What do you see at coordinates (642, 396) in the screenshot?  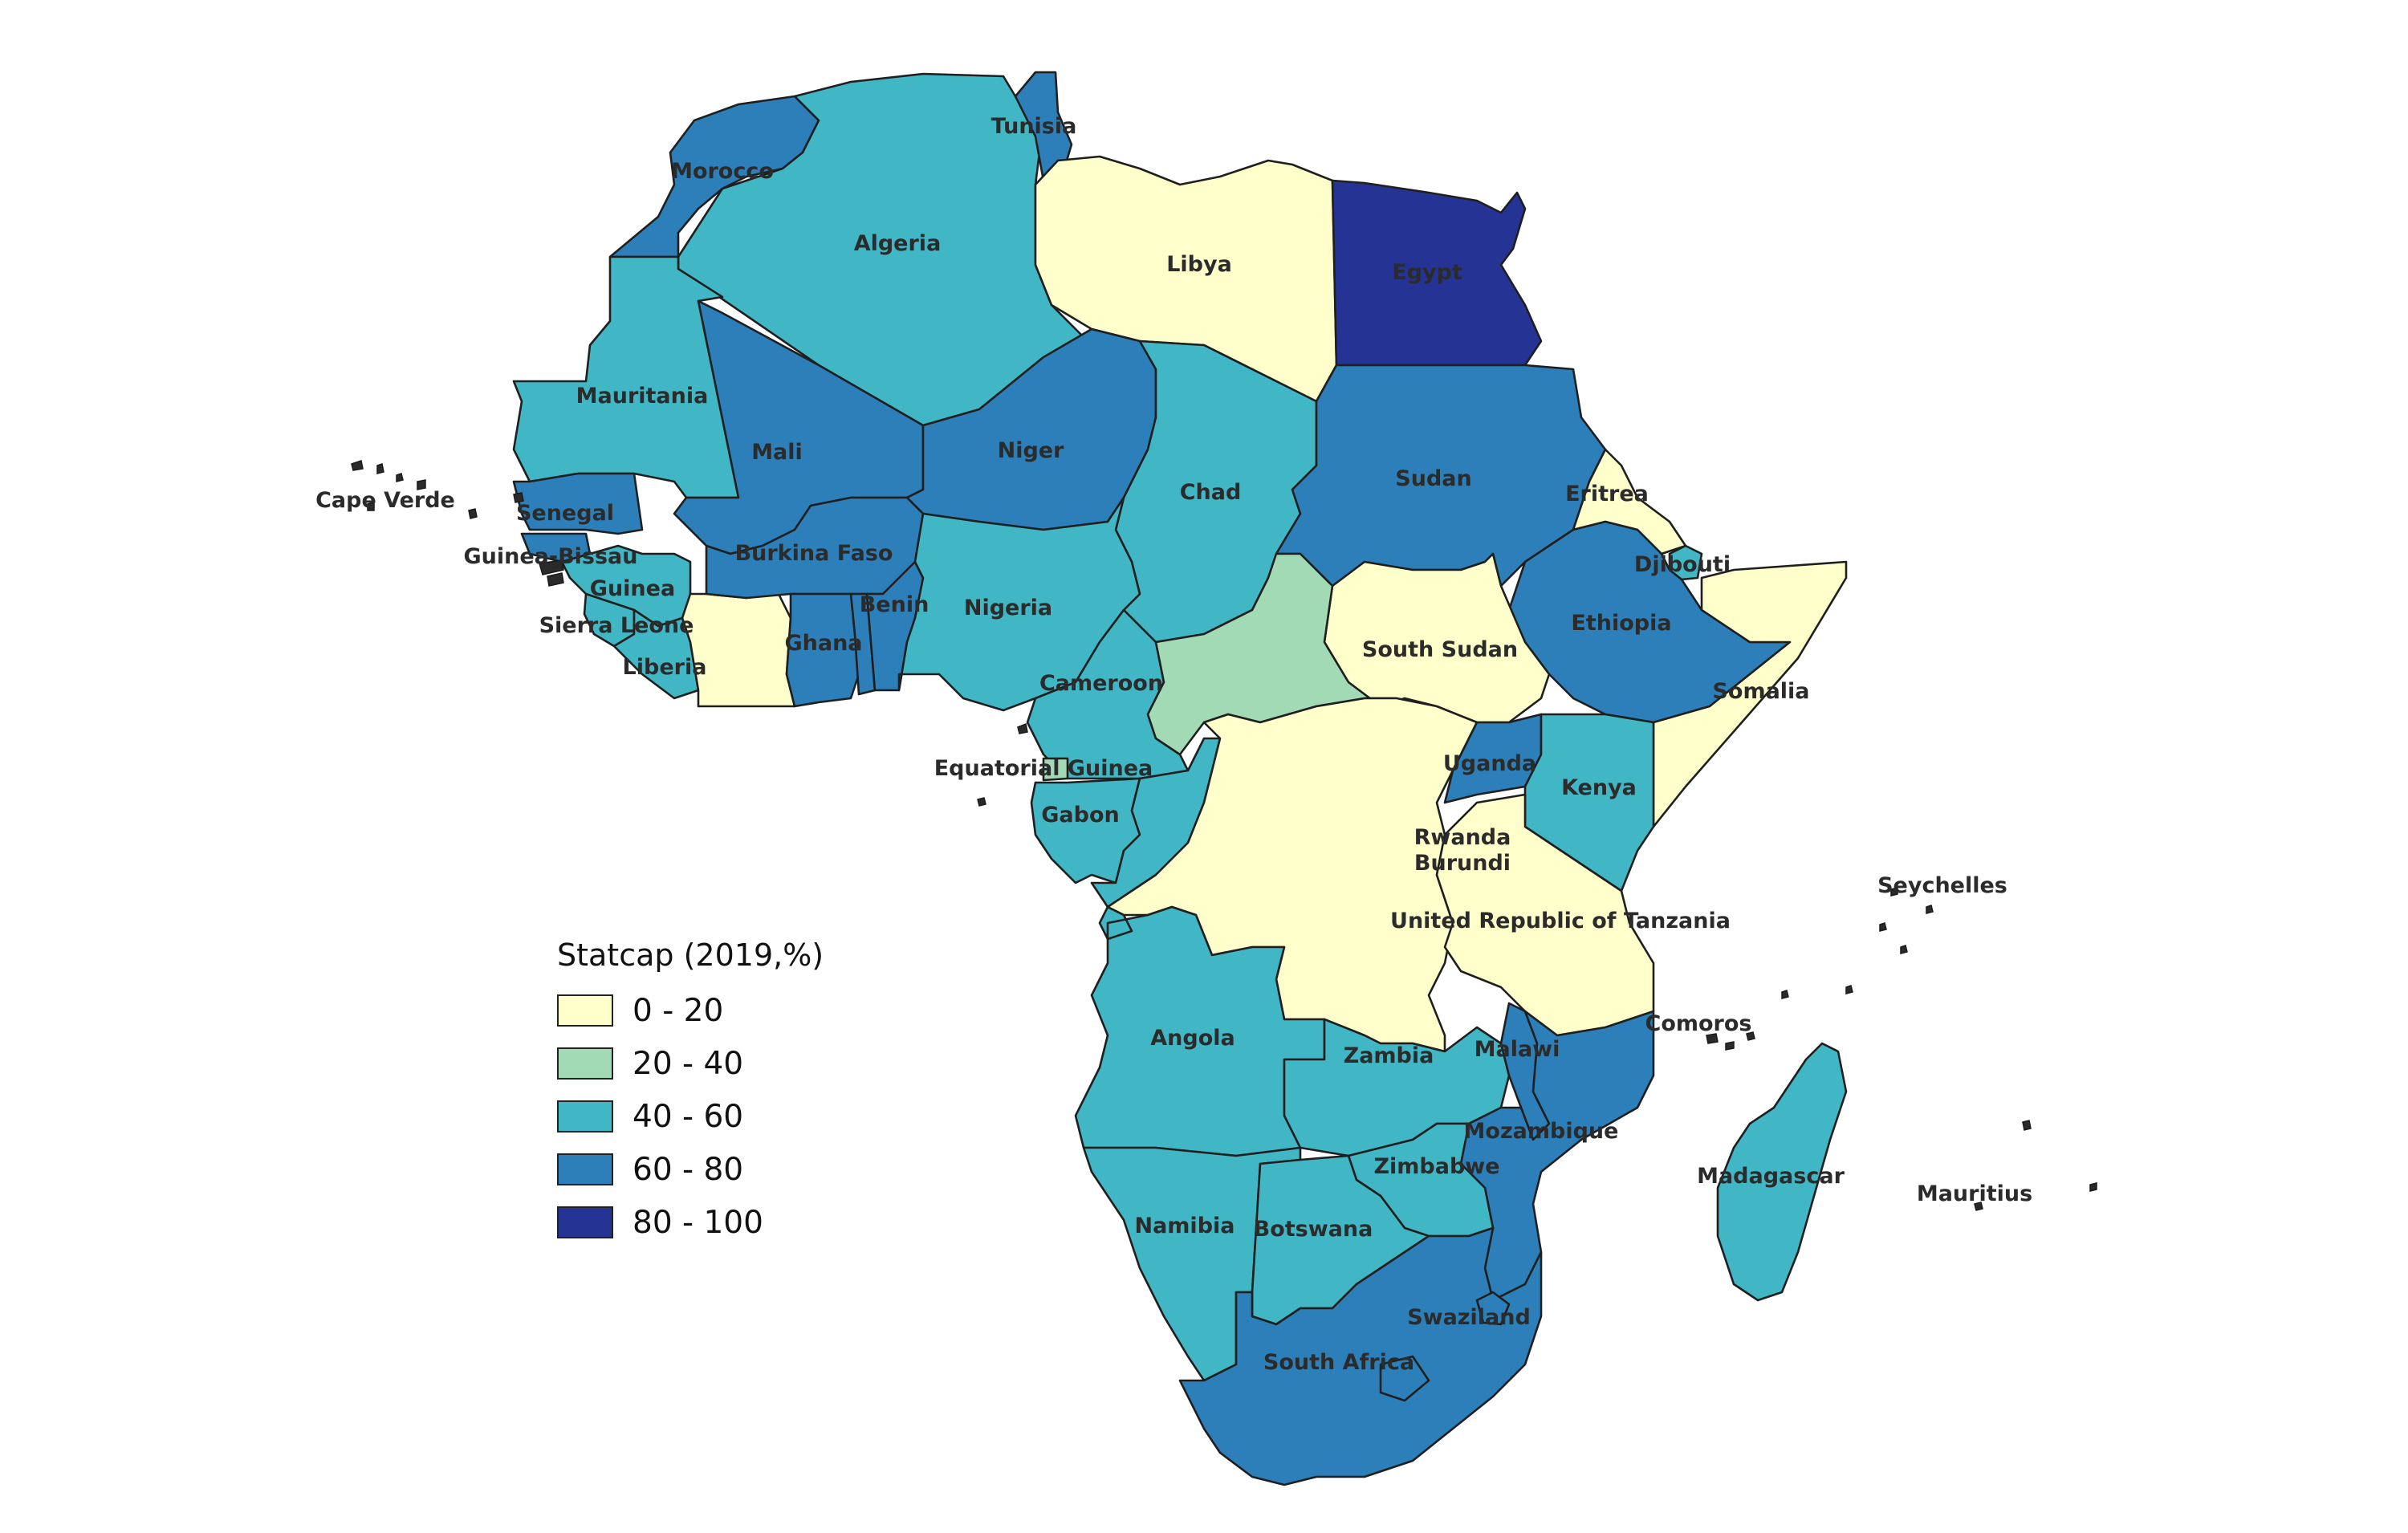 I see `label-mauritania: Mauritania` at bounding box center [642, 396].